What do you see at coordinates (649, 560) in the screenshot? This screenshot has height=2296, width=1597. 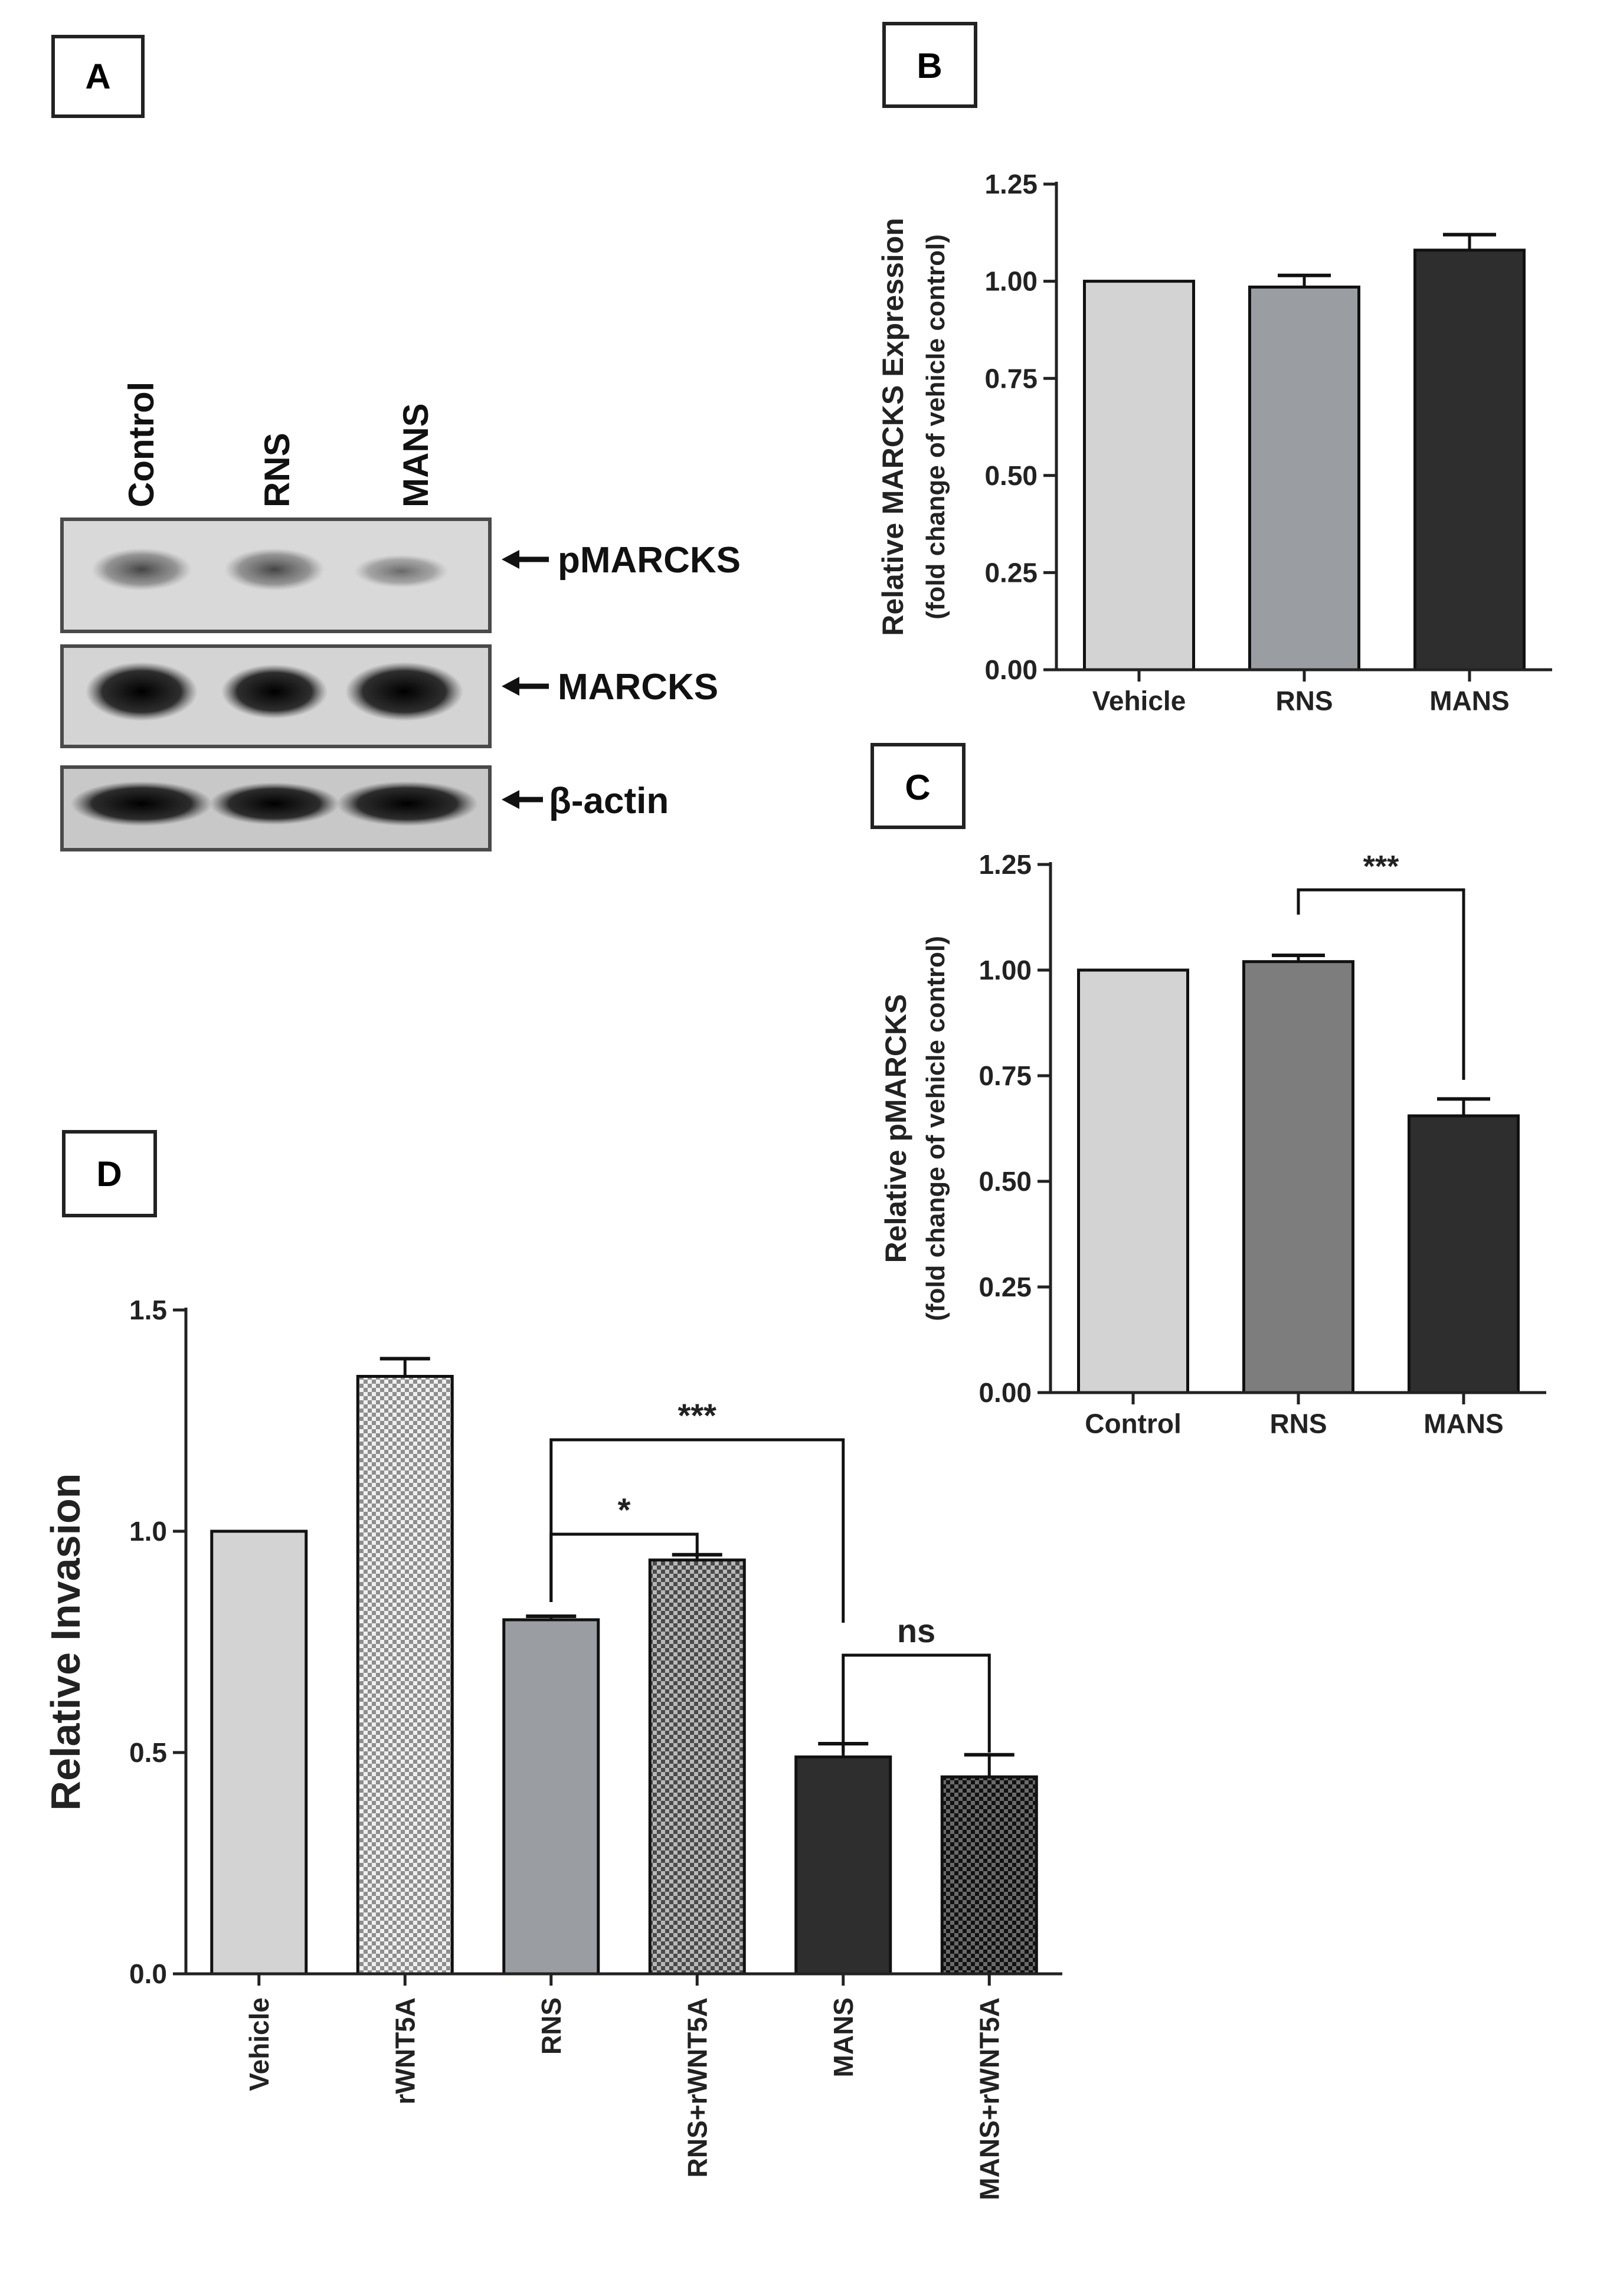 I see `blot-band-label: pMARCKS` at bounding box center [649, 560].